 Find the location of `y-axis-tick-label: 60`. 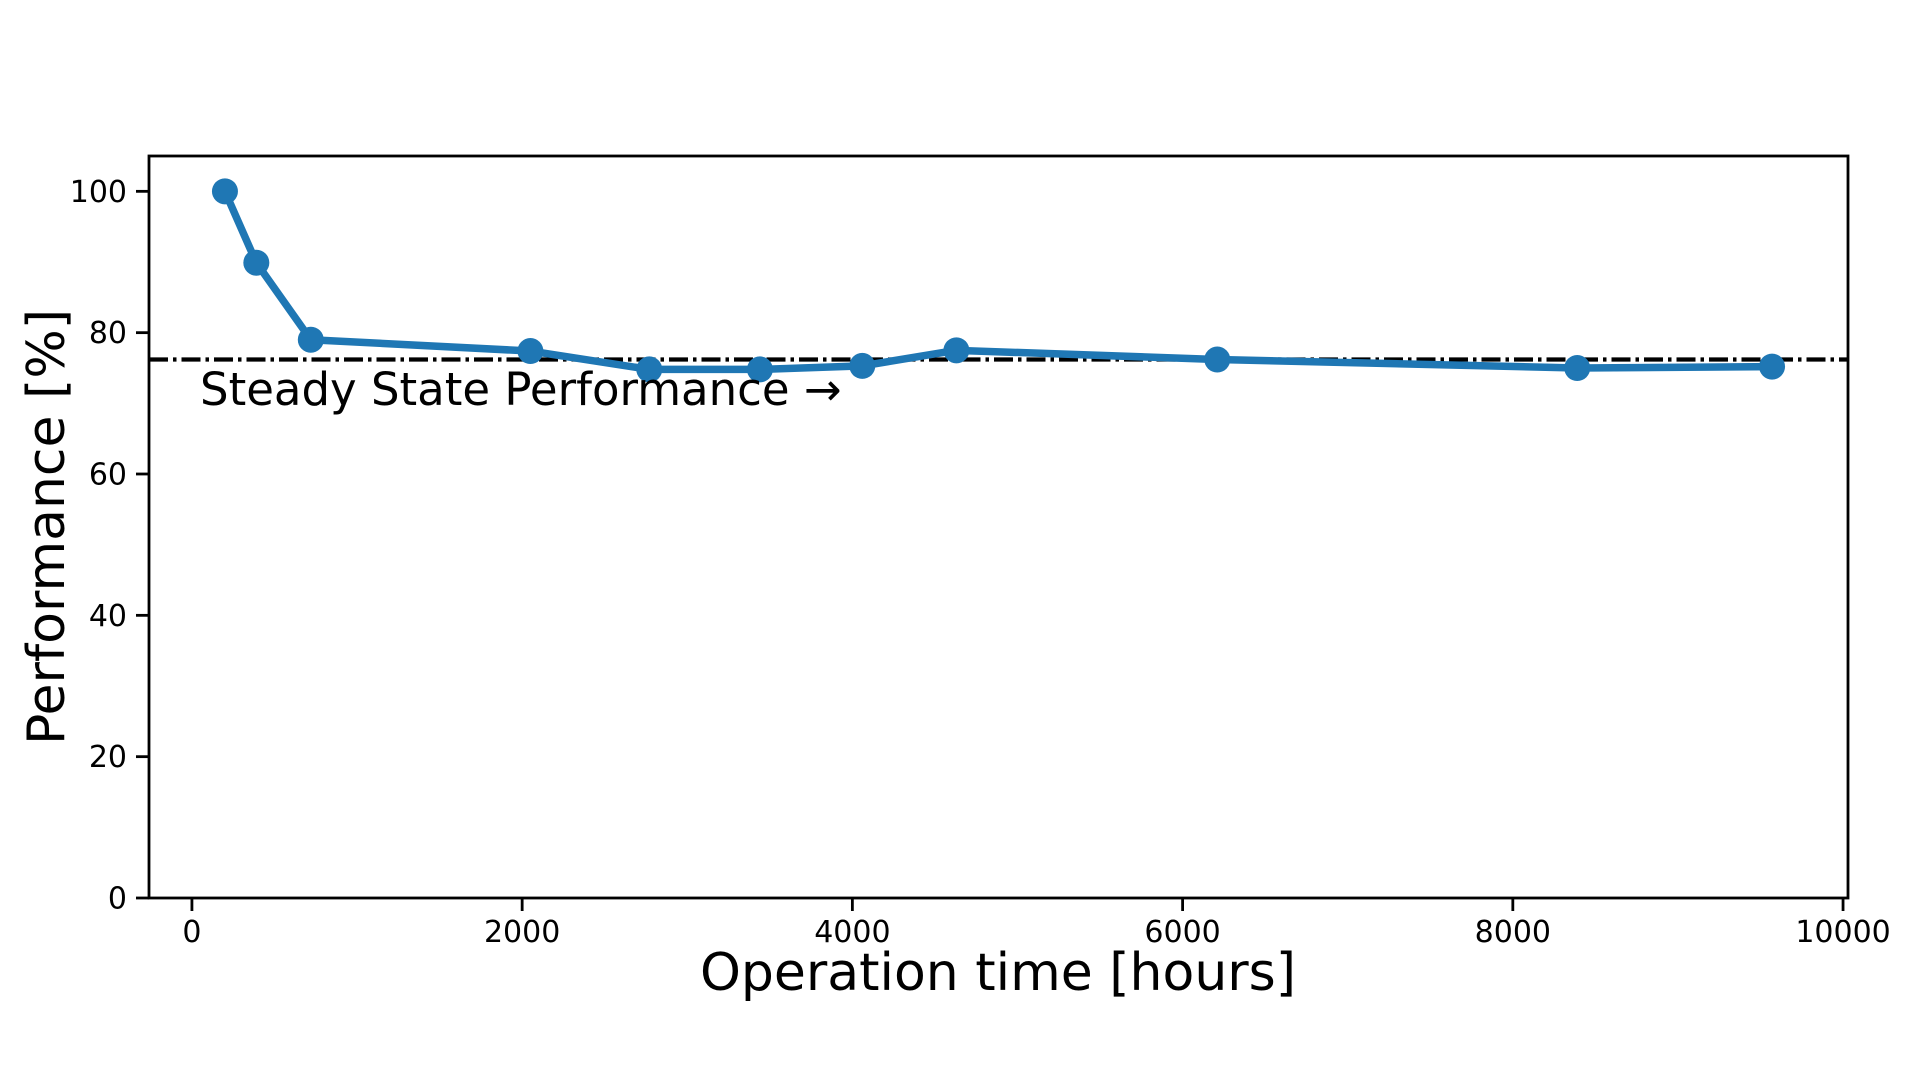

y-axis-tick-label: 60 is located at coordinates (108, 475).